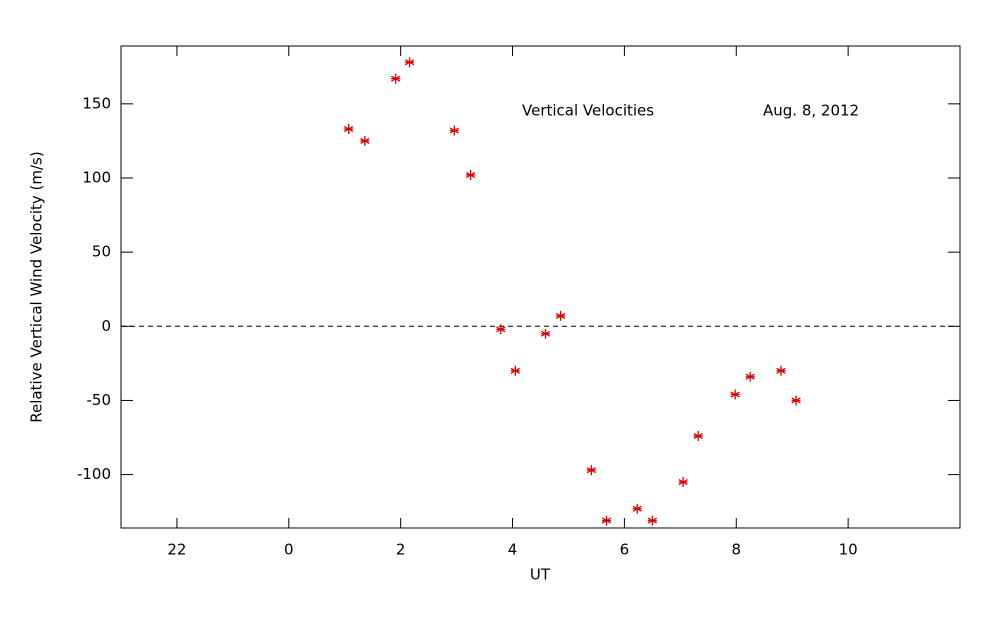  I want to click on y-tick-label: 50, so click(101, 252).